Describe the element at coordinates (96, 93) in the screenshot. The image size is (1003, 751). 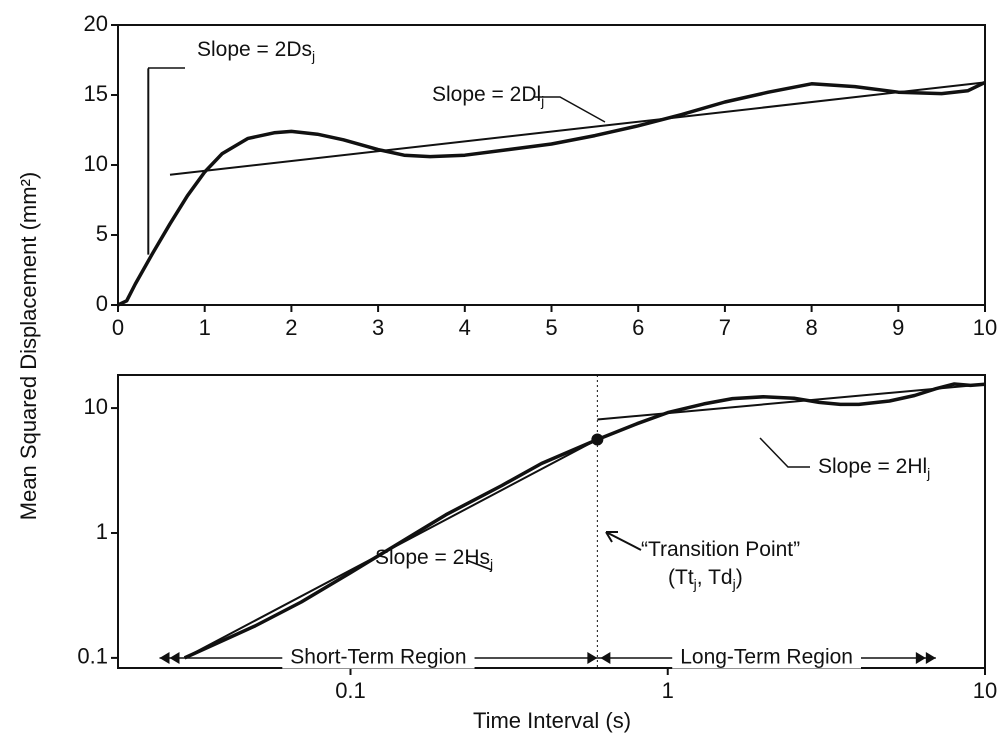
I see `y-tick-label: 15` at that location.